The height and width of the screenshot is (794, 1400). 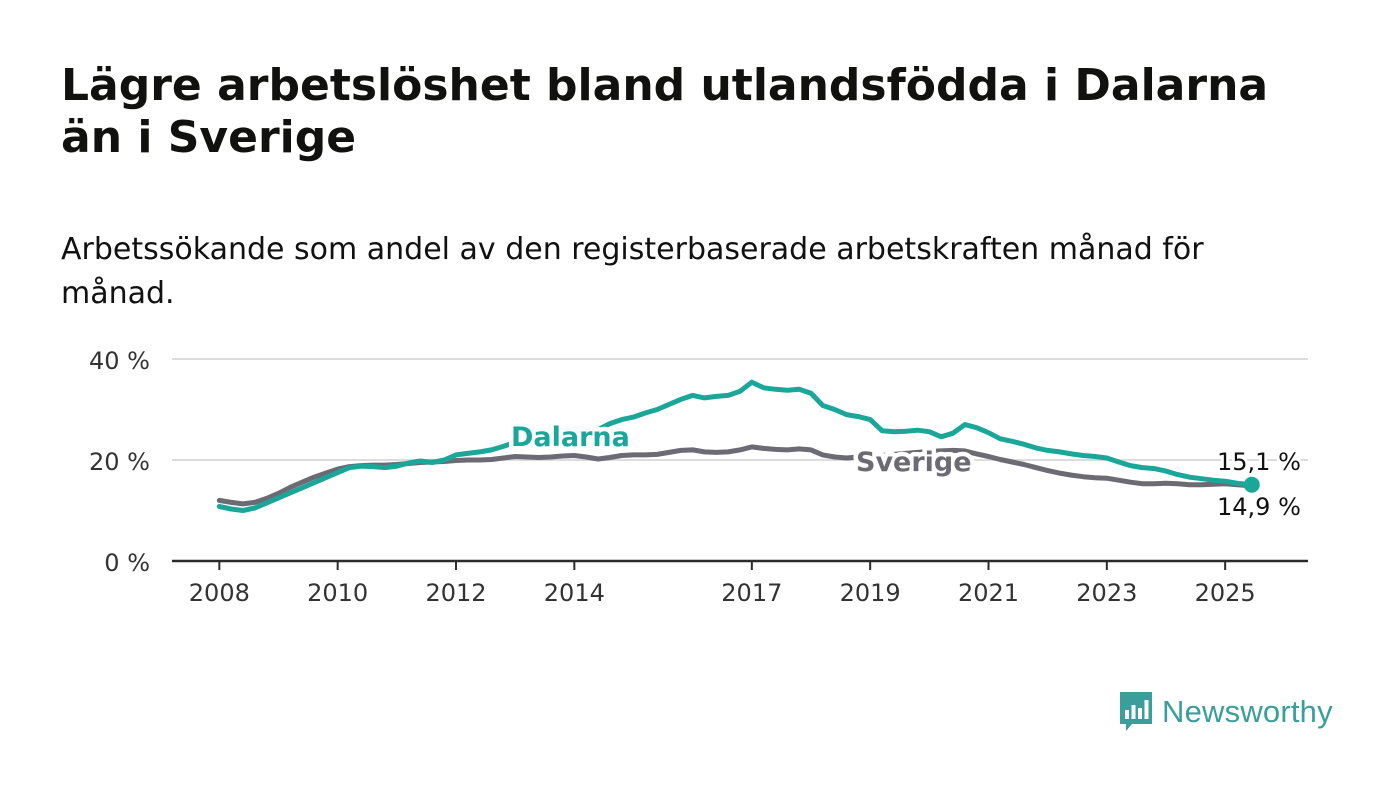 What do you see at coordinates (1251, 484) in the screenshot?
I see `end-point-dalarna` at bounding box center [1251, 484].